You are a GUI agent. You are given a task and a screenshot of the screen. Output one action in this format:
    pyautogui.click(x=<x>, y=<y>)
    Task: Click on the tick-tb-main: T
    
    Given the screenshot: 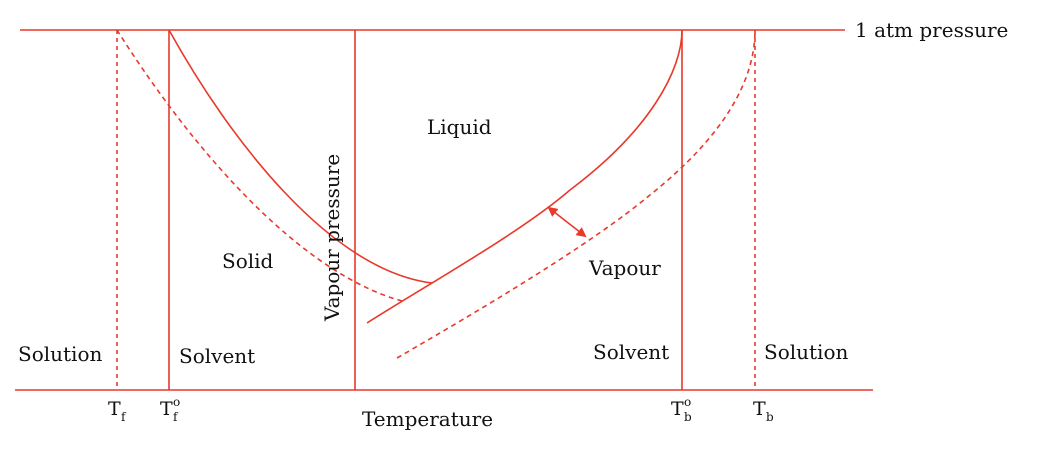 What is the action you would take?
    pyautogui.click(x=759, y=409)
    